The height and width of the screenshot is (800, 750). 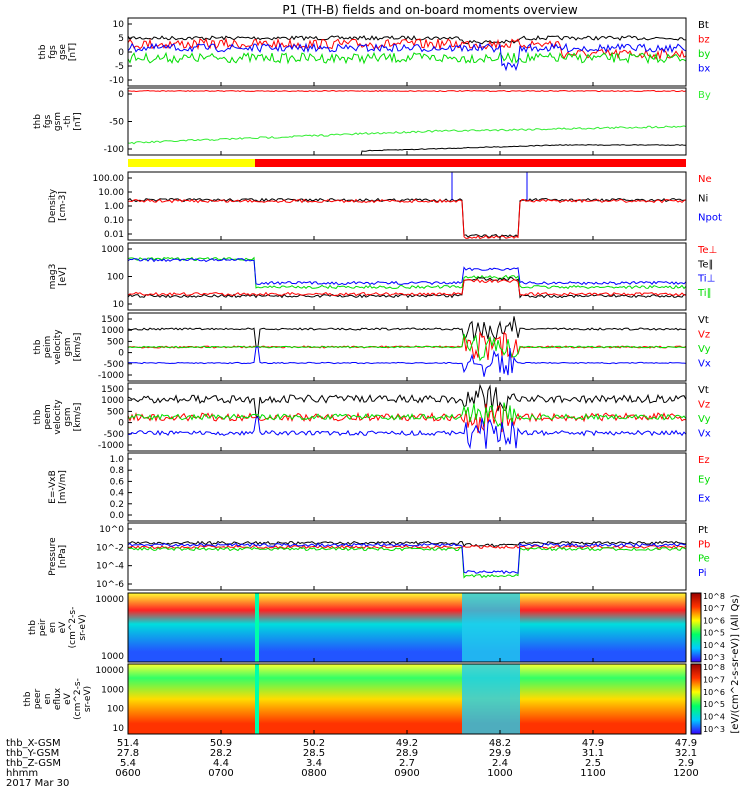 I want to click on panel-efield: E=-VxB [mV/m] 1.00.80.6 0.40.20.0 Ez Ey Ex, so click(x=379, y=487).